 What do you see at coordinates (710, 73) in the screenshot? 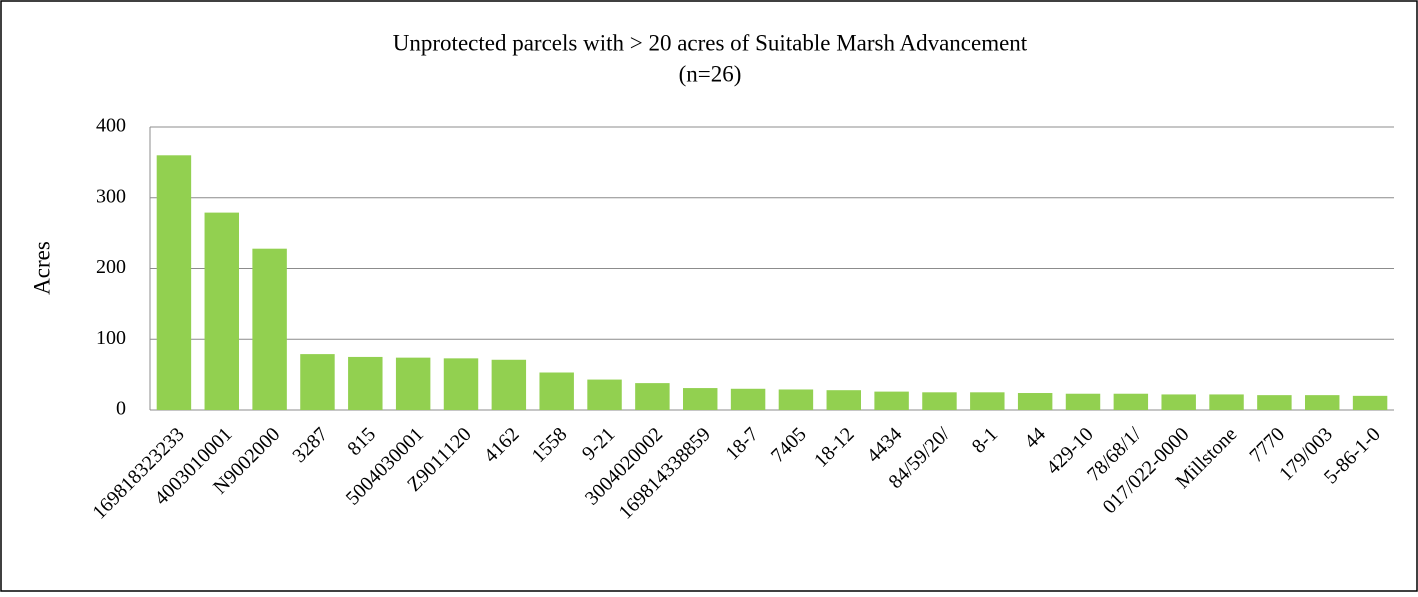
I see `chart-subtitle: (n=26)` at bounding box center [710, 73].